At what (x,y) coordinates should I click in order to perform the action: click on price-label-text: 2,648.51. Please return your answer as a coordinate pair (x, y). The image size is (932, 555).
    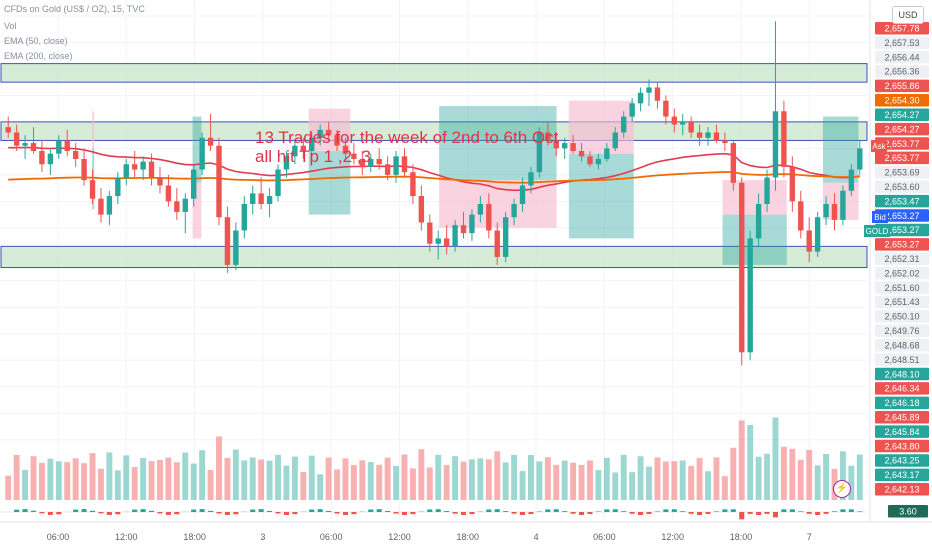
    Looking at the image, I should click on (901, 360).